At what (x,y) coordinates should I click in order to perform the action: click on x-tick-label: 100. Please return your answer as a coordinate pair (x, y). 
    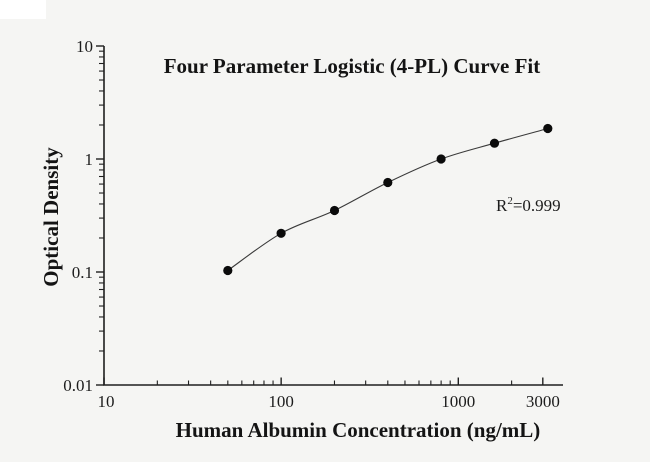
    Looking at the image, I should click on (281, 401).